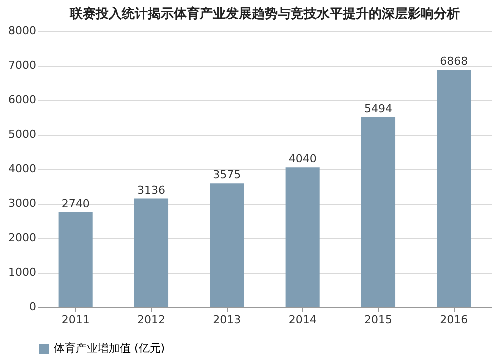 This screenshot has width=500, height=362. Describe the element at coordinates (378, 320) in the screenshot. I see `x-tick-label: 2015` at that location.